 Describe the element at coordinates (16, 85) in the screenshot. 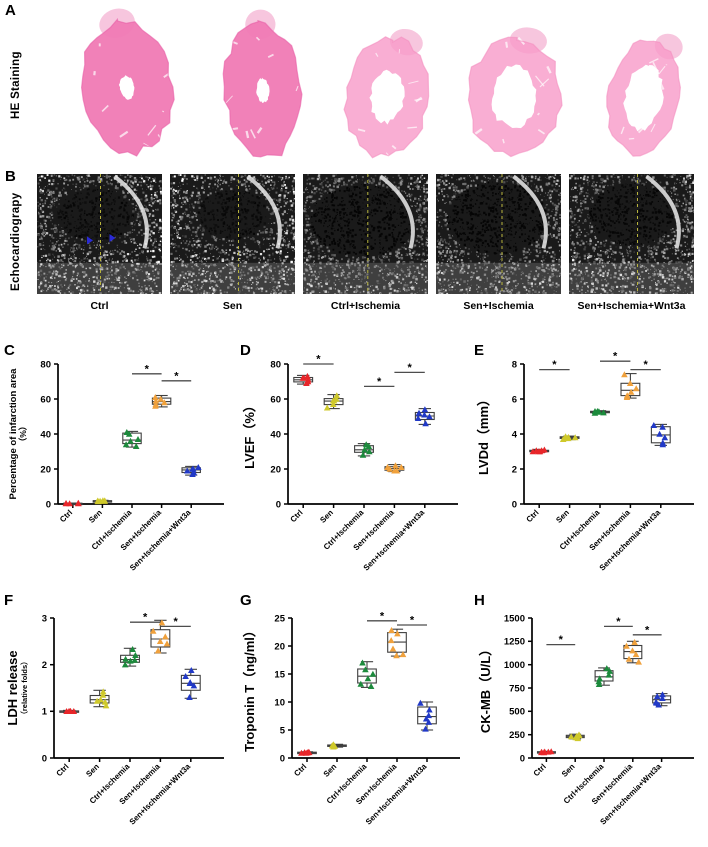

I see `panel-a-axis-label: HE Staining` at that location.